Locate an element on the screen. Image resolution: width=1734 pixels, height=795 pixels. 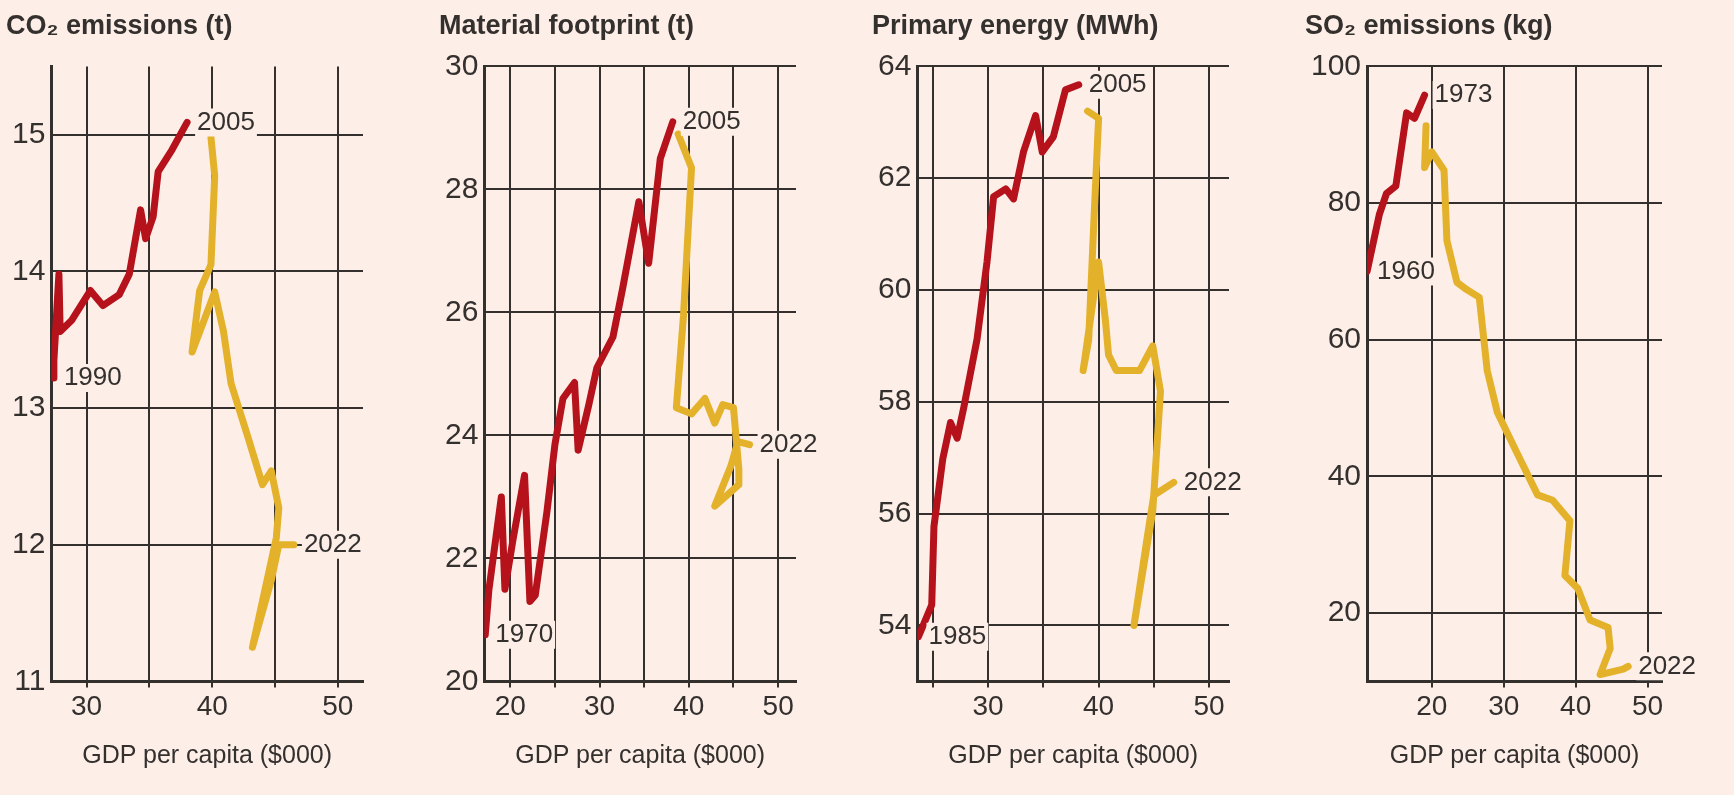
y-tick-label: 15 is located at coordinates (28, 132).